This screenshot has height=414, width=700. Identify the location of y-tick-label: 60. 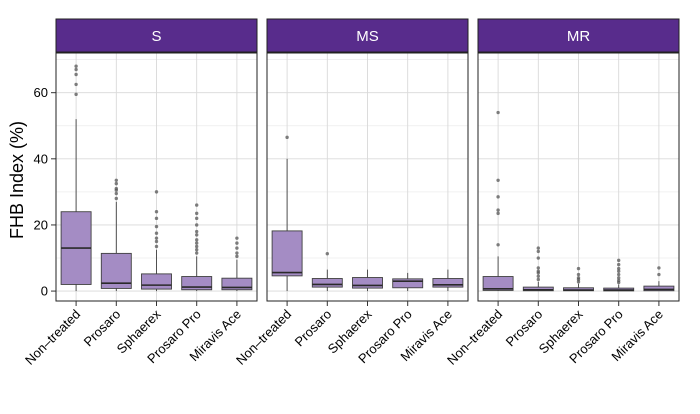
(41, 92).